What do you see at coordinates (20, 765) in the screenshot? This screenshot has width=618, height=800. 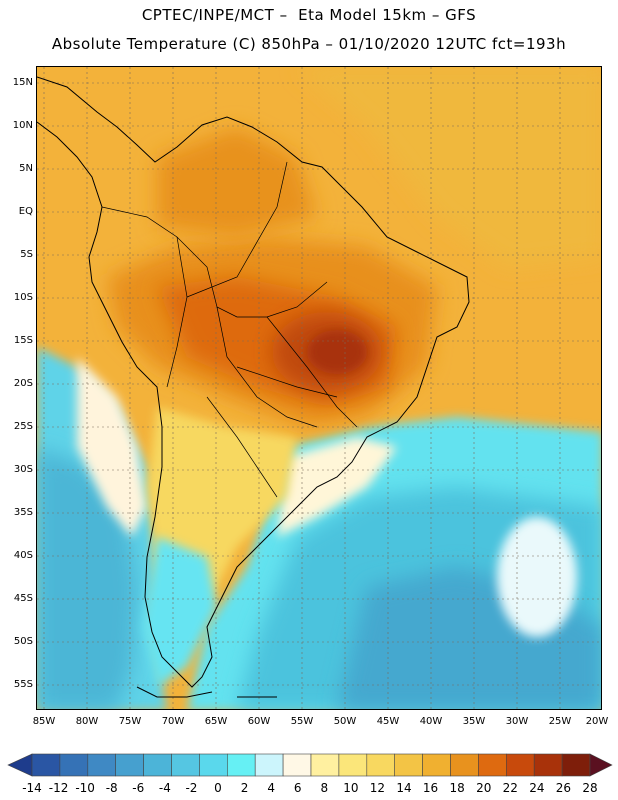 I see `colorbar-arrow-low` at bounding box center [20, 765].